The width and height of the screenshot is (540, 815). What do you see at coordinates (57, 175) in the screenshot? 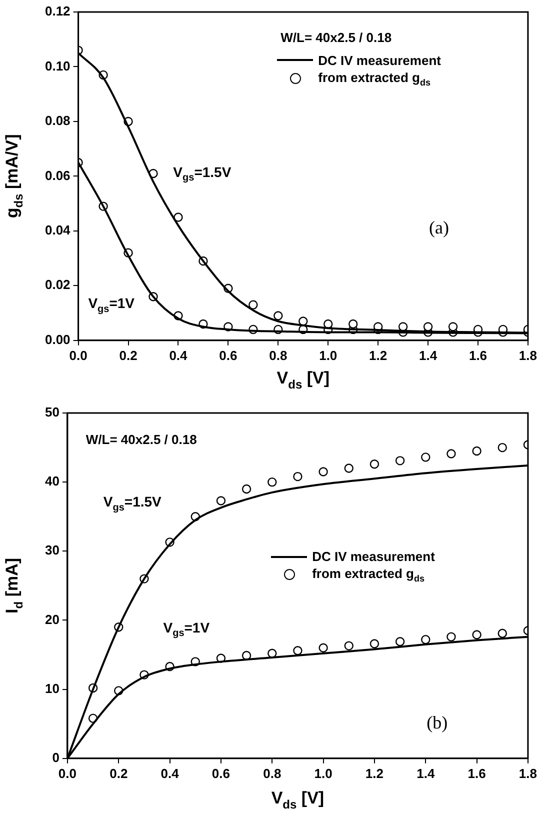
I see `y-tick-label: 0.06` at bounding box center [57, 175].